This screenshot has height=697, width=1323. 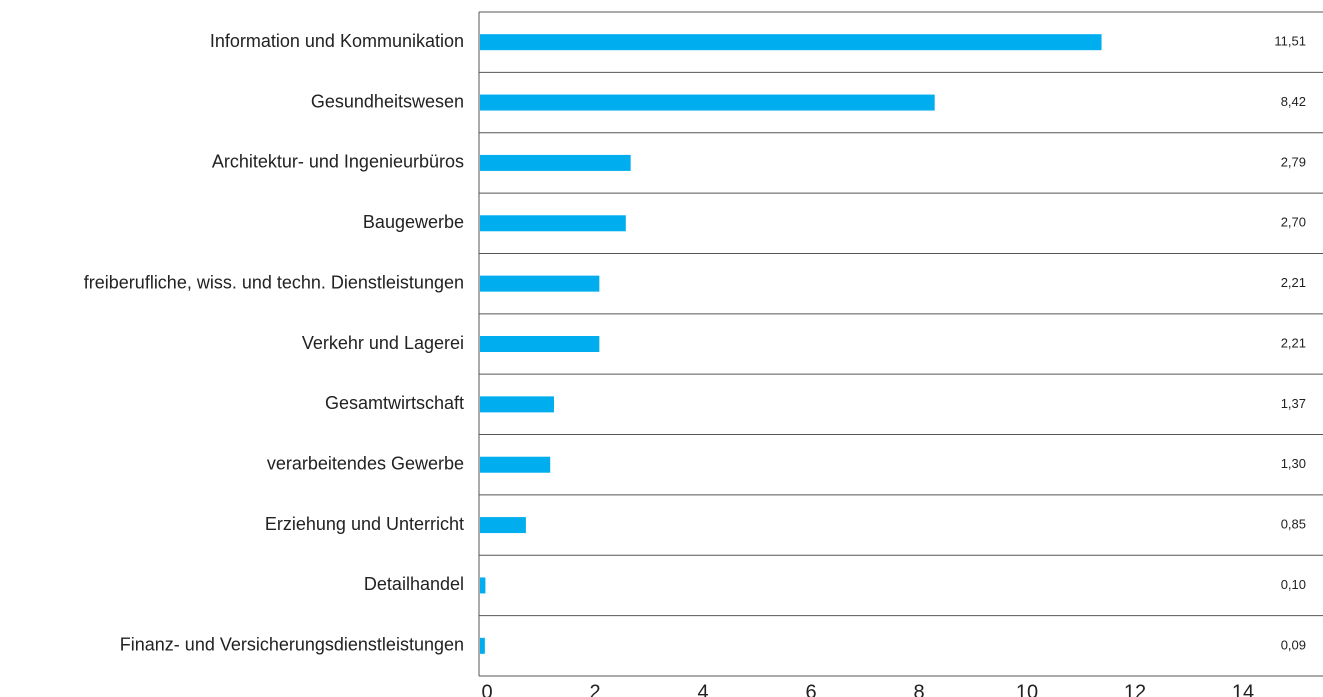 I want to click on x-tick-label: 14, so click(x=1243, y=689).